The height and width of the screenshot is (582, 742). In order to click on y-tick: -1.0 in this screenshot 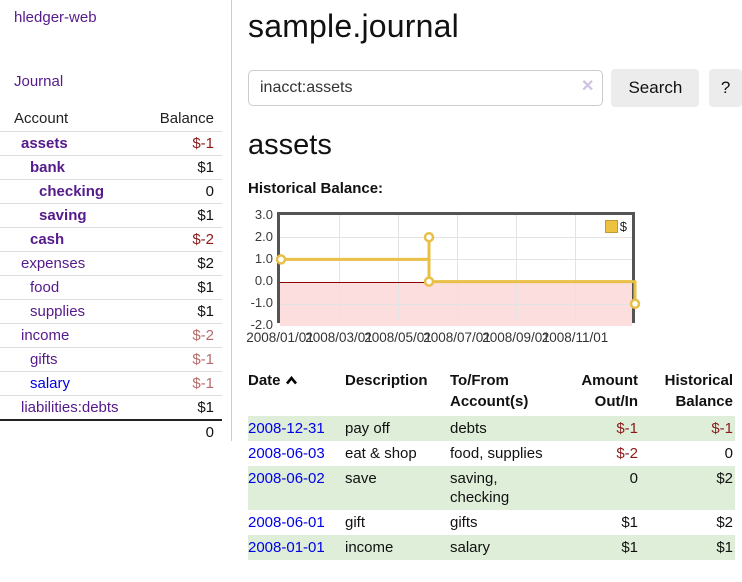, I will do `click(261, 302)`.